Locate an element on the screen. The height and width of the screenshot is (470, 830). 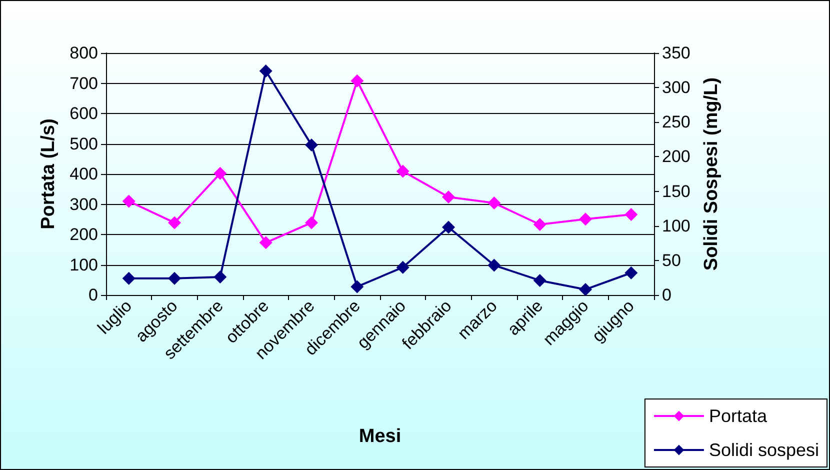
y-tick-label: 0 is located at coordinates (93, 295).